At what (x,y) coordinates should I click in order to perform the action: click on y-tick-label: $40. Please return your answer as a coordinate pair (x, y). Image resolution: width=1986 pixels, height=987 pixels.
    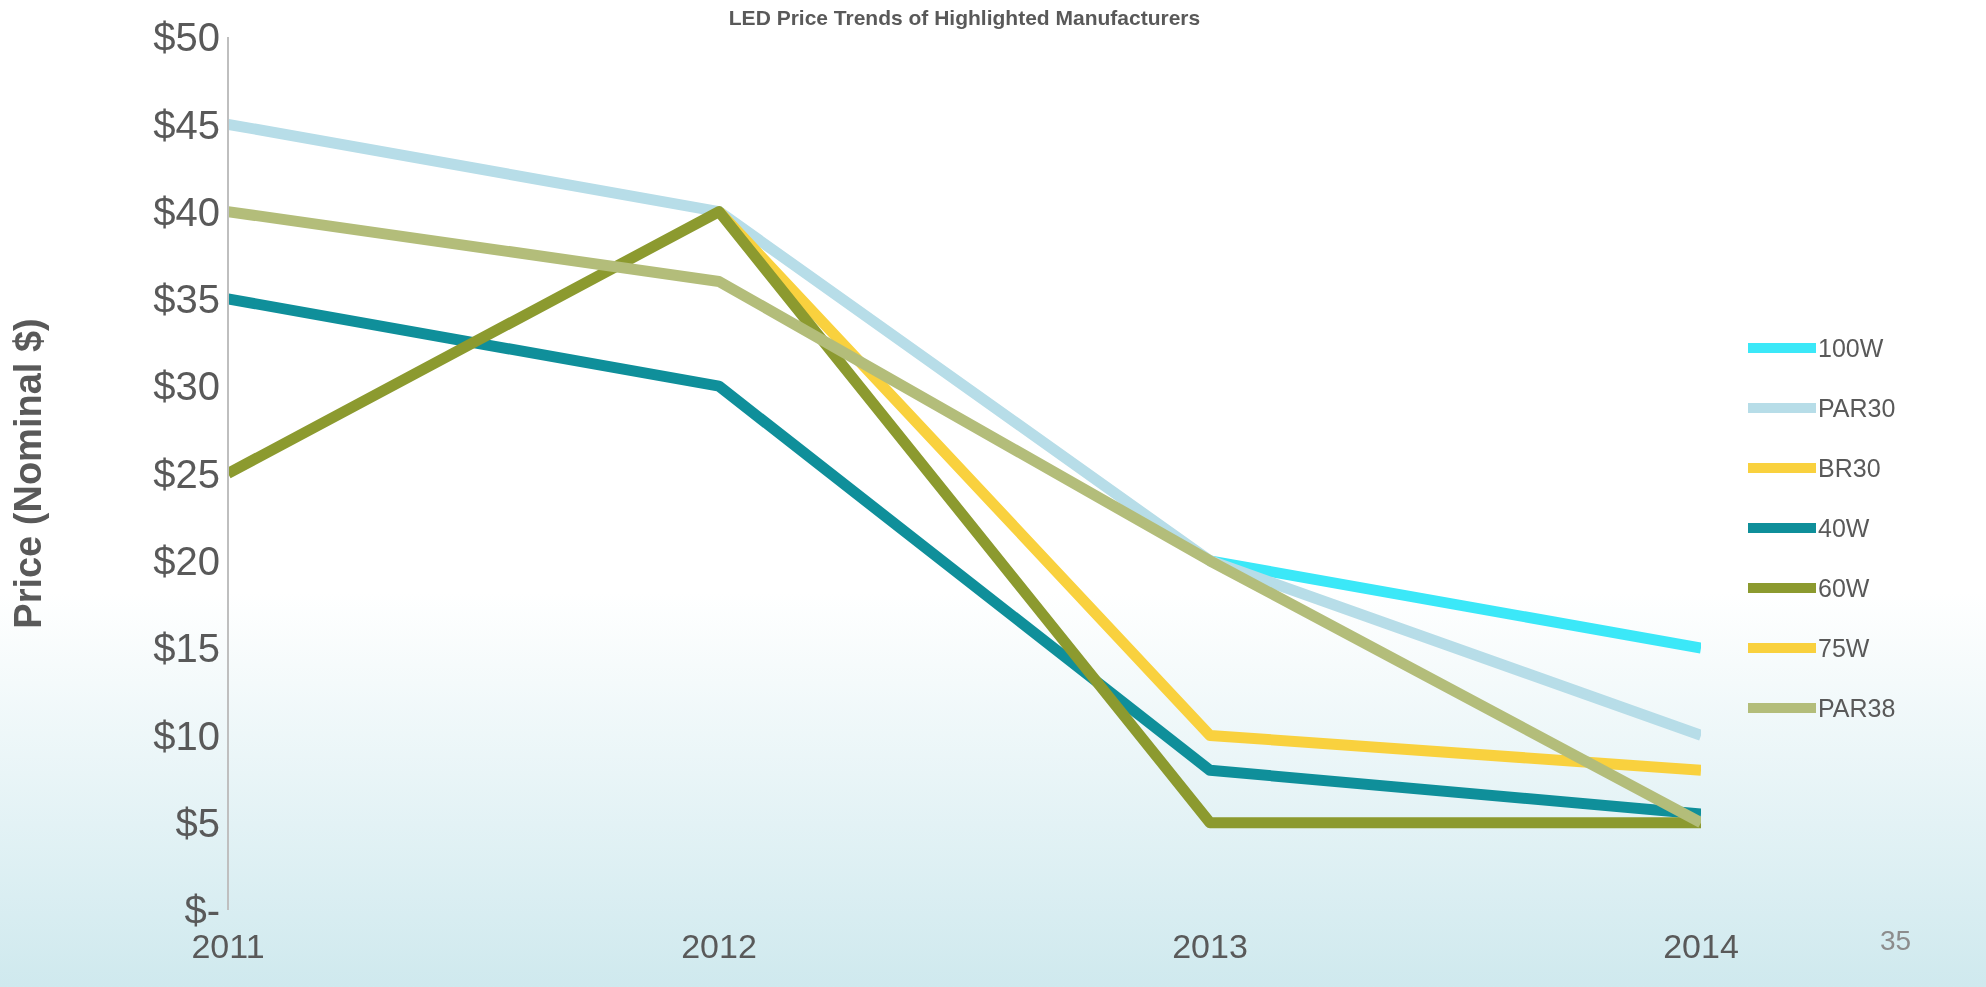
    Looking at the image, I should click on (186, 211).